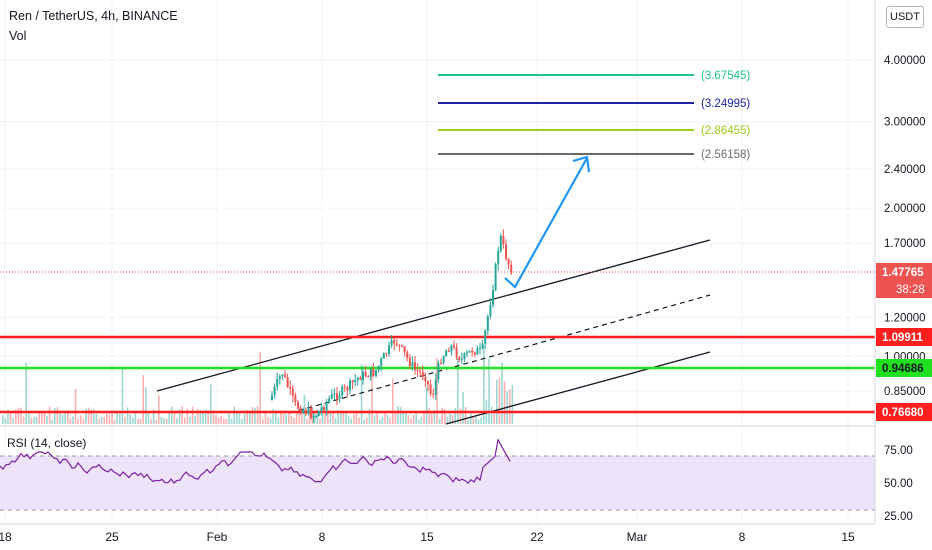  What do you see at coordinates (594, 115) in the screenshot?
I see `target-levels: (3.67545) (3.24995) (2.86455) (2.56158)` at bounding box center [594, 115].